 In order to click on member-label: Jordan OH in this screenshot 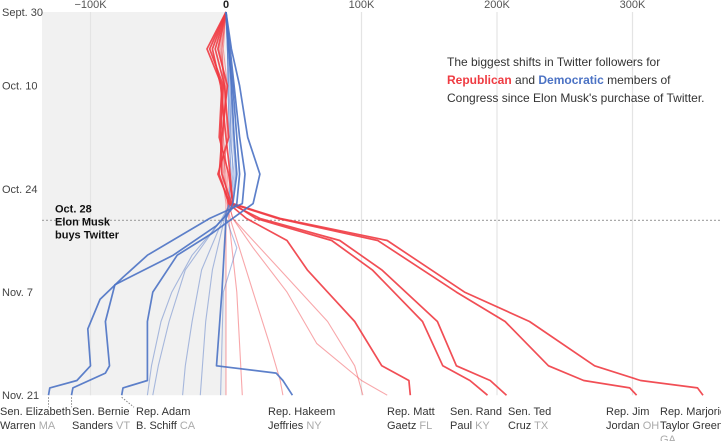, I will do `click(632, 426)`.